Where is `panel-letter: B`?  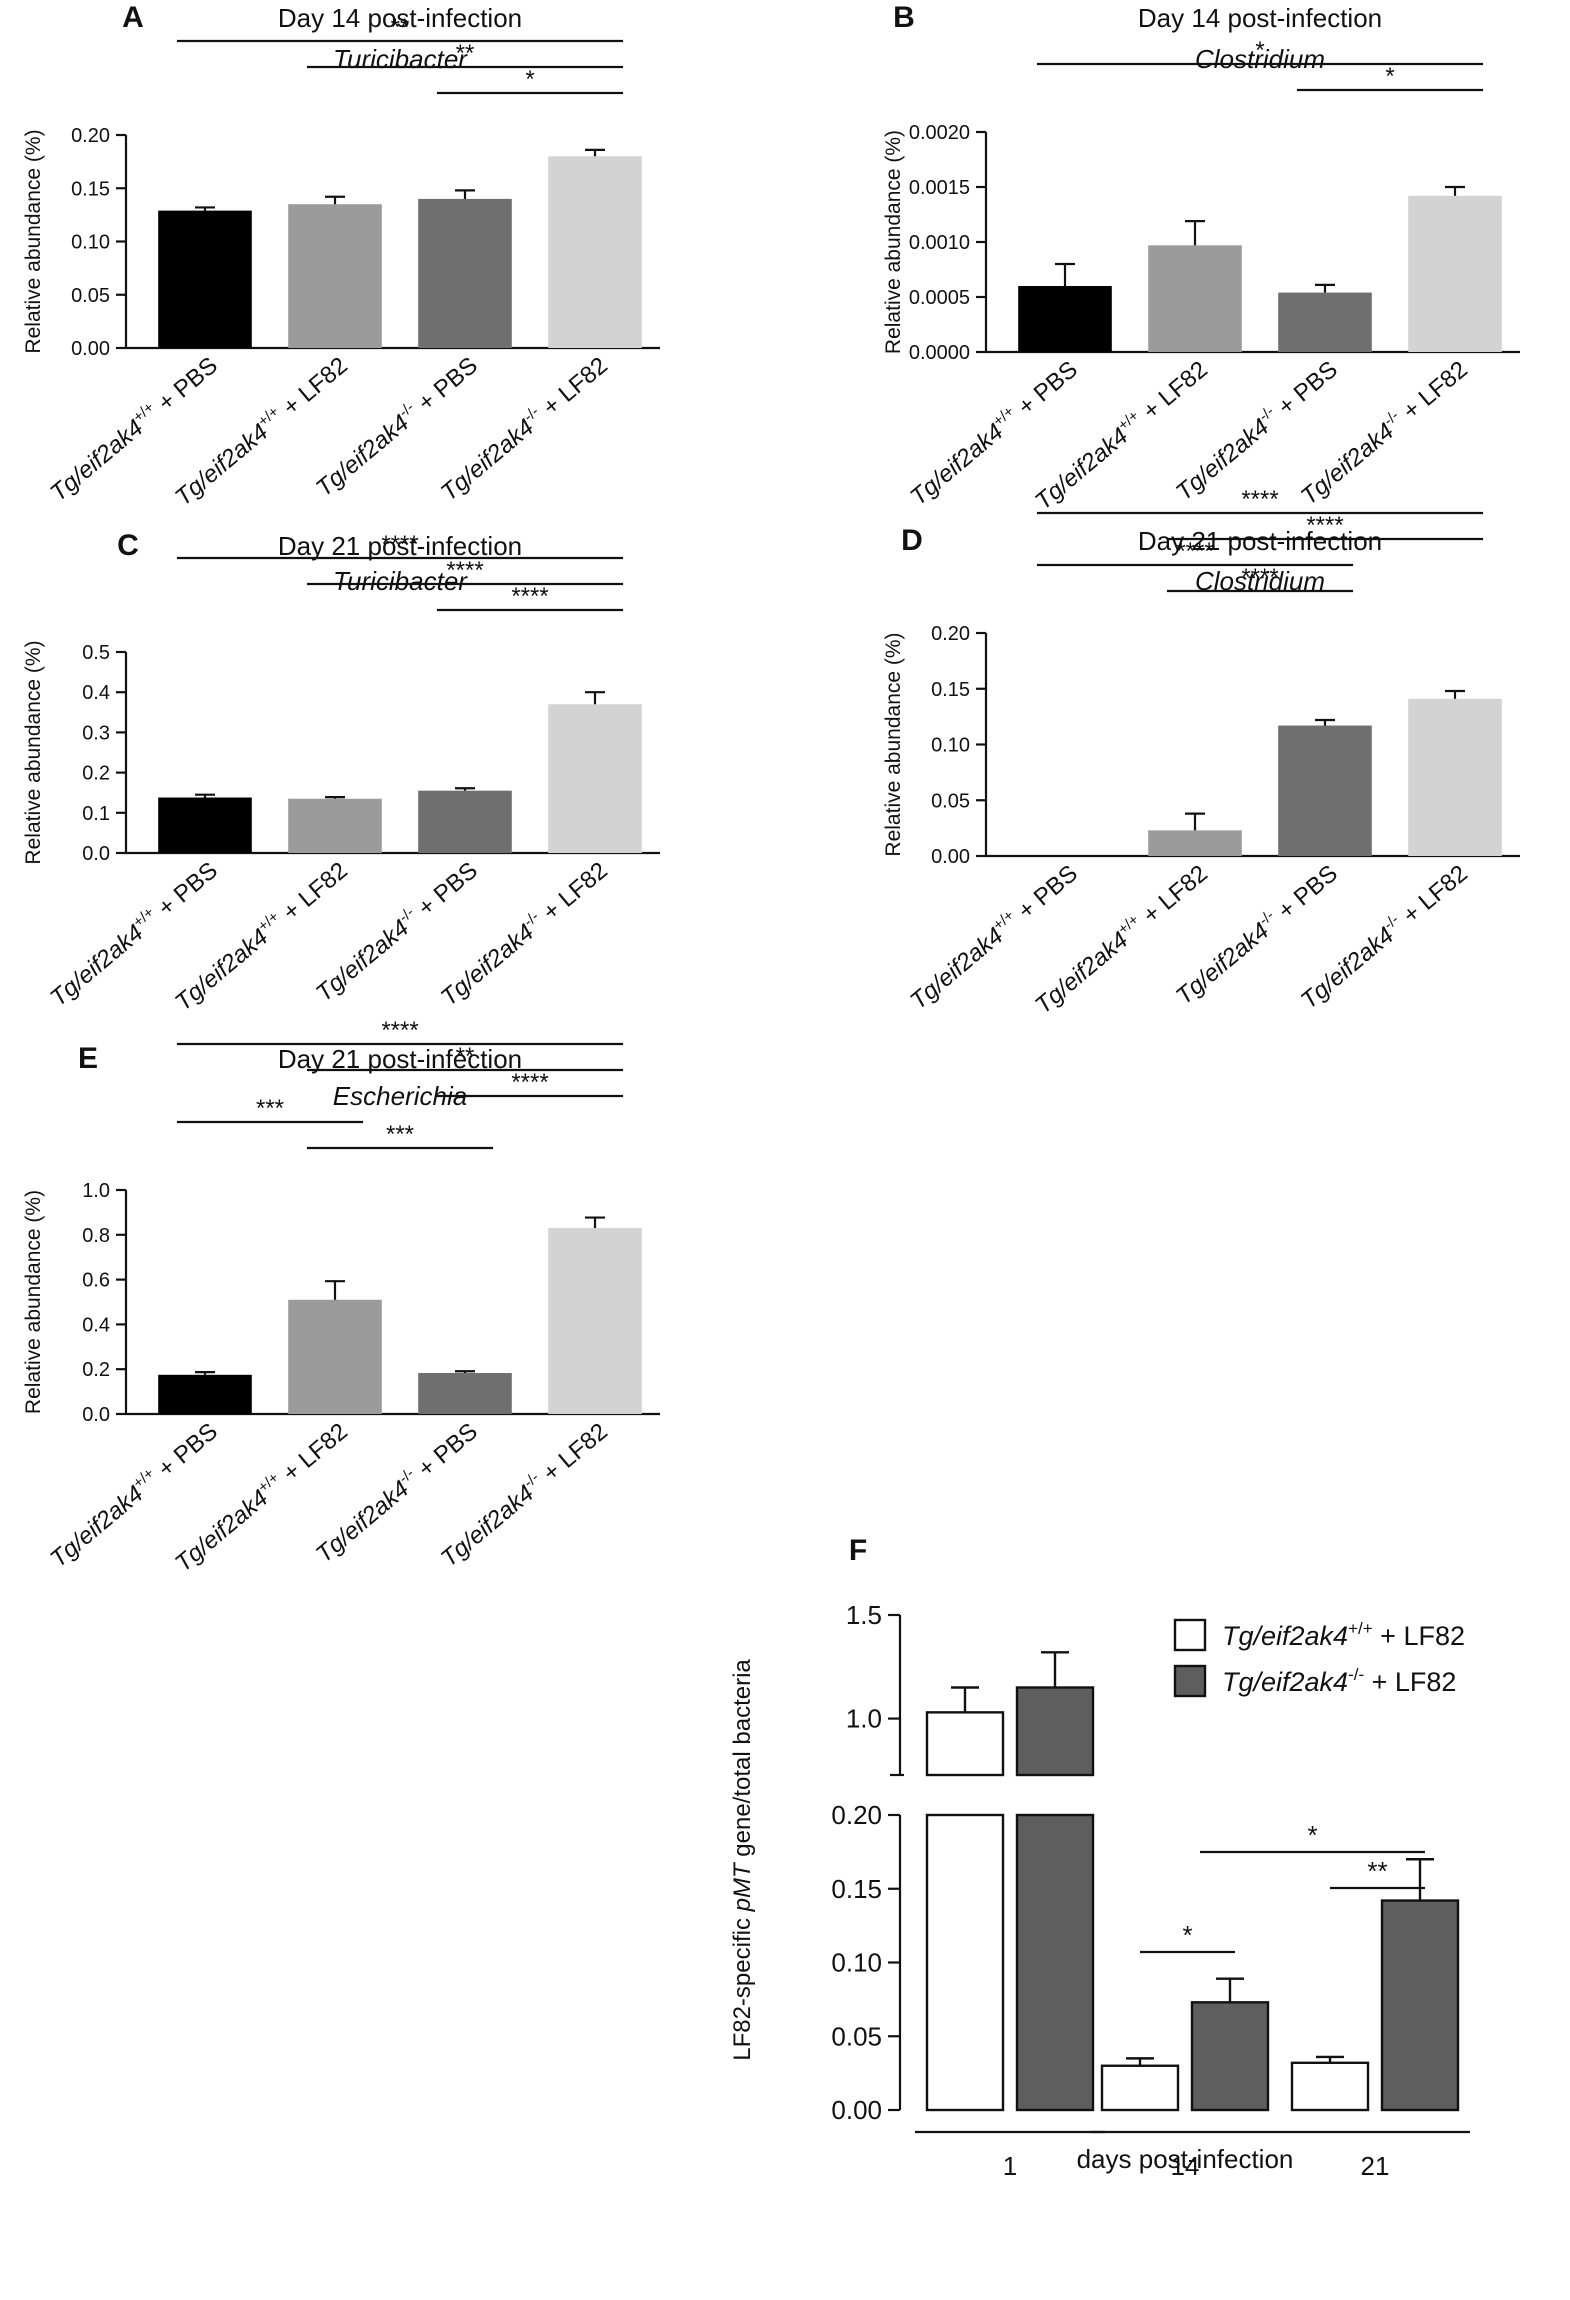 panel-letter: B is located at coordinates (904, 17).